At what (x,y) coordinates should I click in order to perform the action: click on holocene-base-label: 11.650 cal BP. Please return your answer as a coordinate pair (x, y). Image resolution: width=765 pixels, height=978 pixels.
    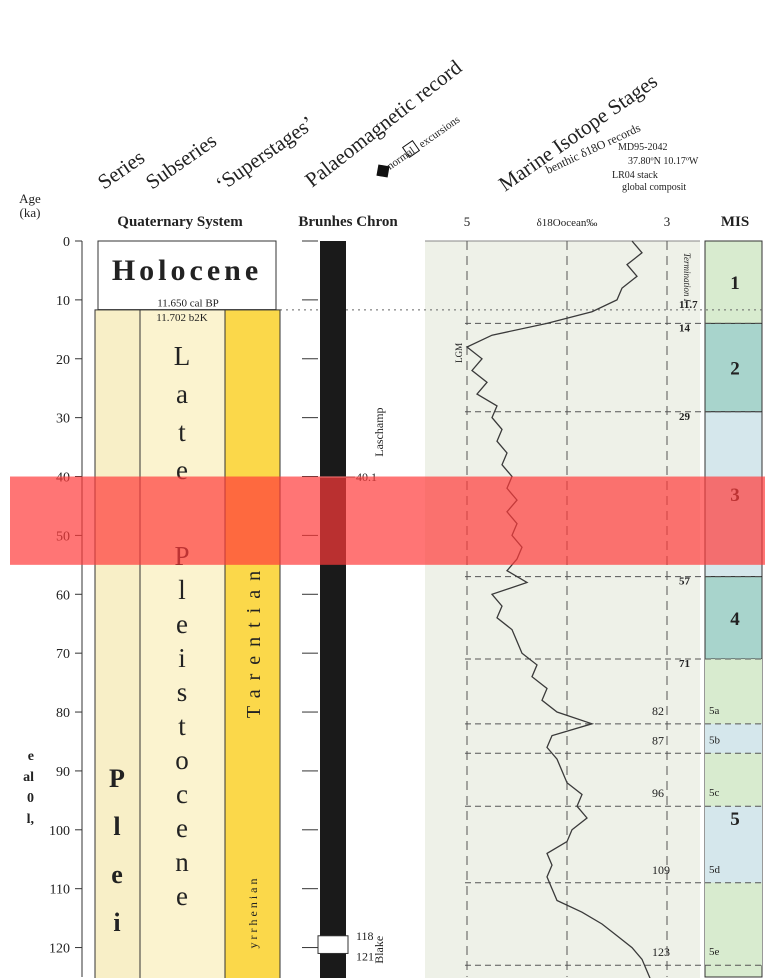
    Looking at the image, I should click on (188, 304).